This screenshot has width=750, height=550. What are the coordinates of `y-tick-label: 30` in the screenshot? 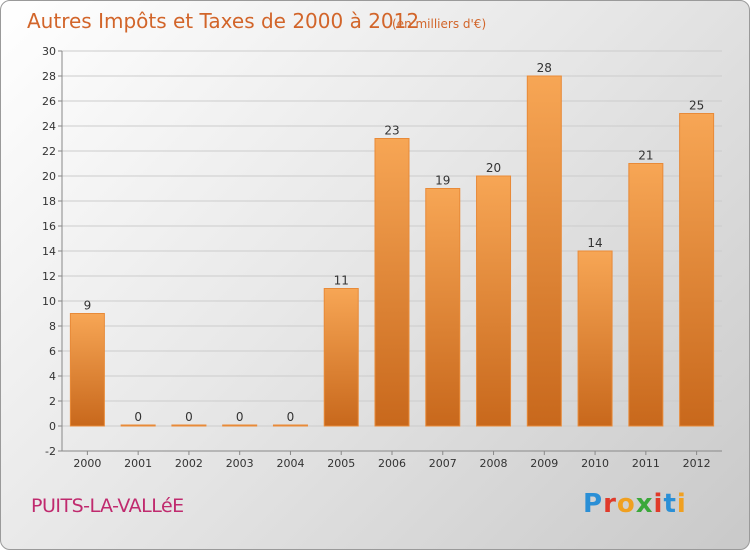 It's located at (49, 51).